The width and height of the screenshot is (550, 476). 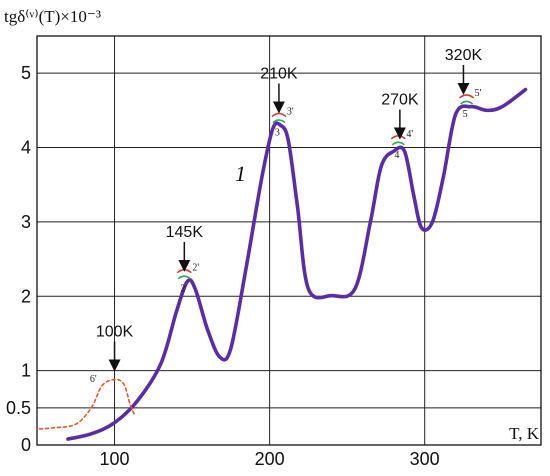 I want to click on annotation-label: 320K, so click(x=464, y=55).